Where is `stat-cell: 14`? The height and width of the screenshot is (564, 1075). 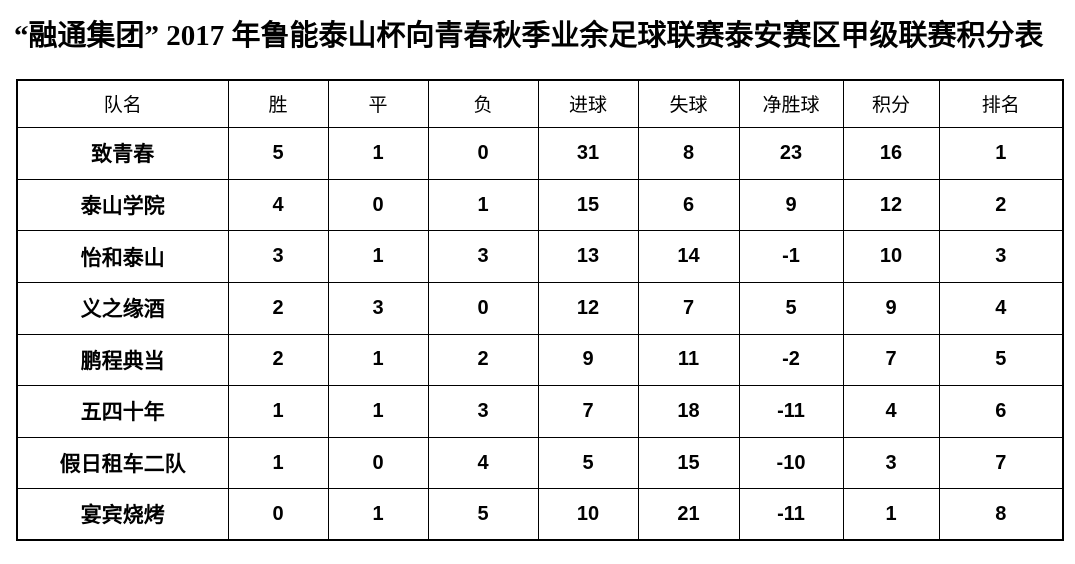 stat-cell: 14 is located at coordinates (688, 256).